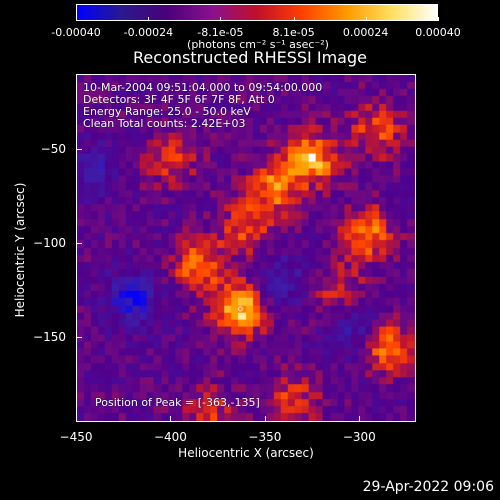 This screenshot has height=500, width=500. Describe the element at coordinates (246, 453) in the screenshot. I see `x-axis-label: Heliocentric X (arcsec)` at that location.